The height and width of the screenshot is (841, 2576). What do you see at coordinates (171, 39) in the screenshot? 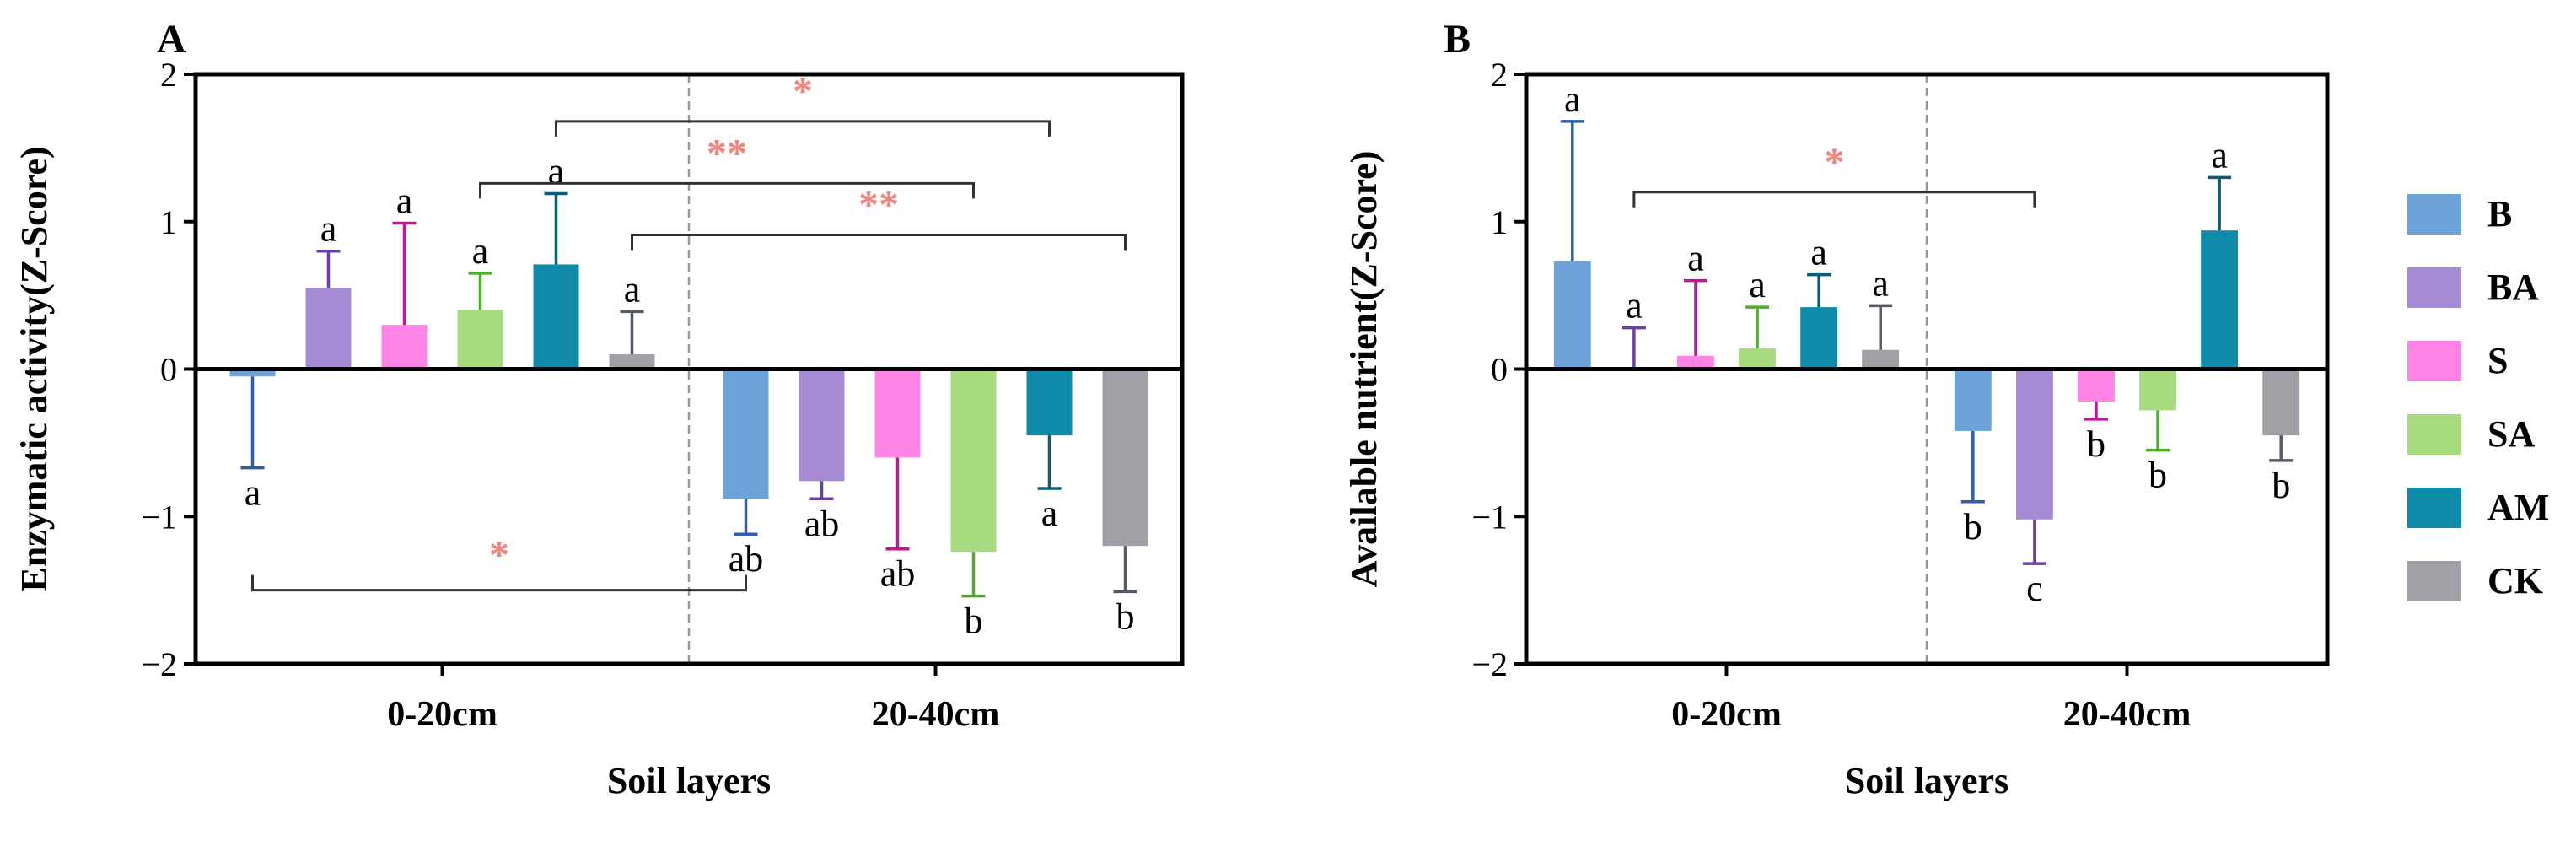
I see `panel-letter: A` at bounding box center [171, 39].